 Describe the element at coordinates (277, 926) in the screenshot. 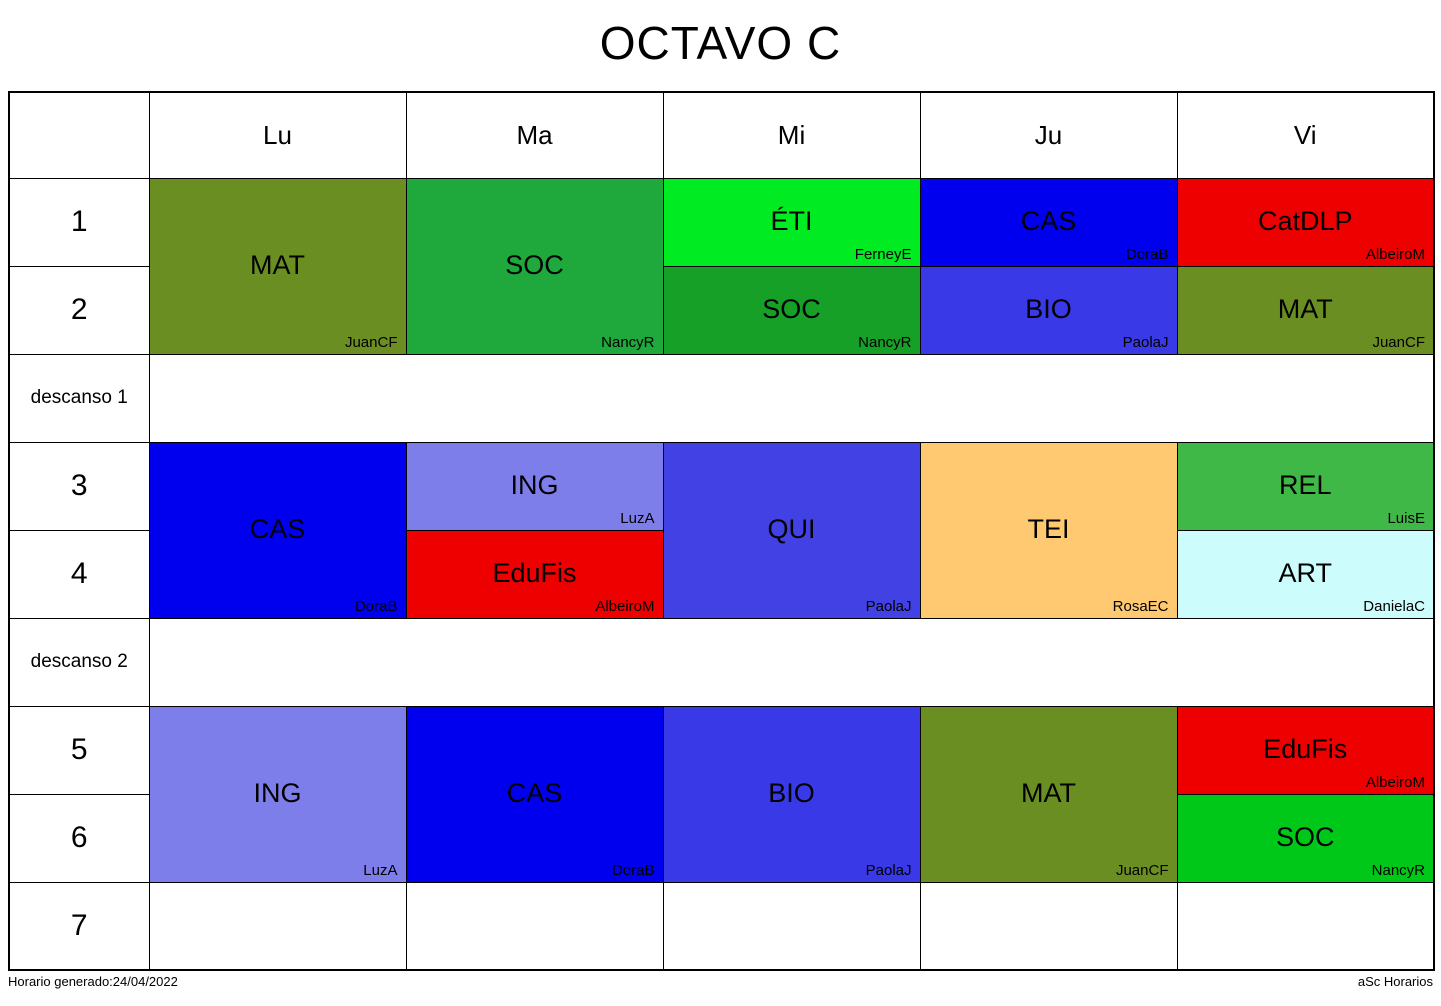

I see `empty-cell-lu-p7` at that location.